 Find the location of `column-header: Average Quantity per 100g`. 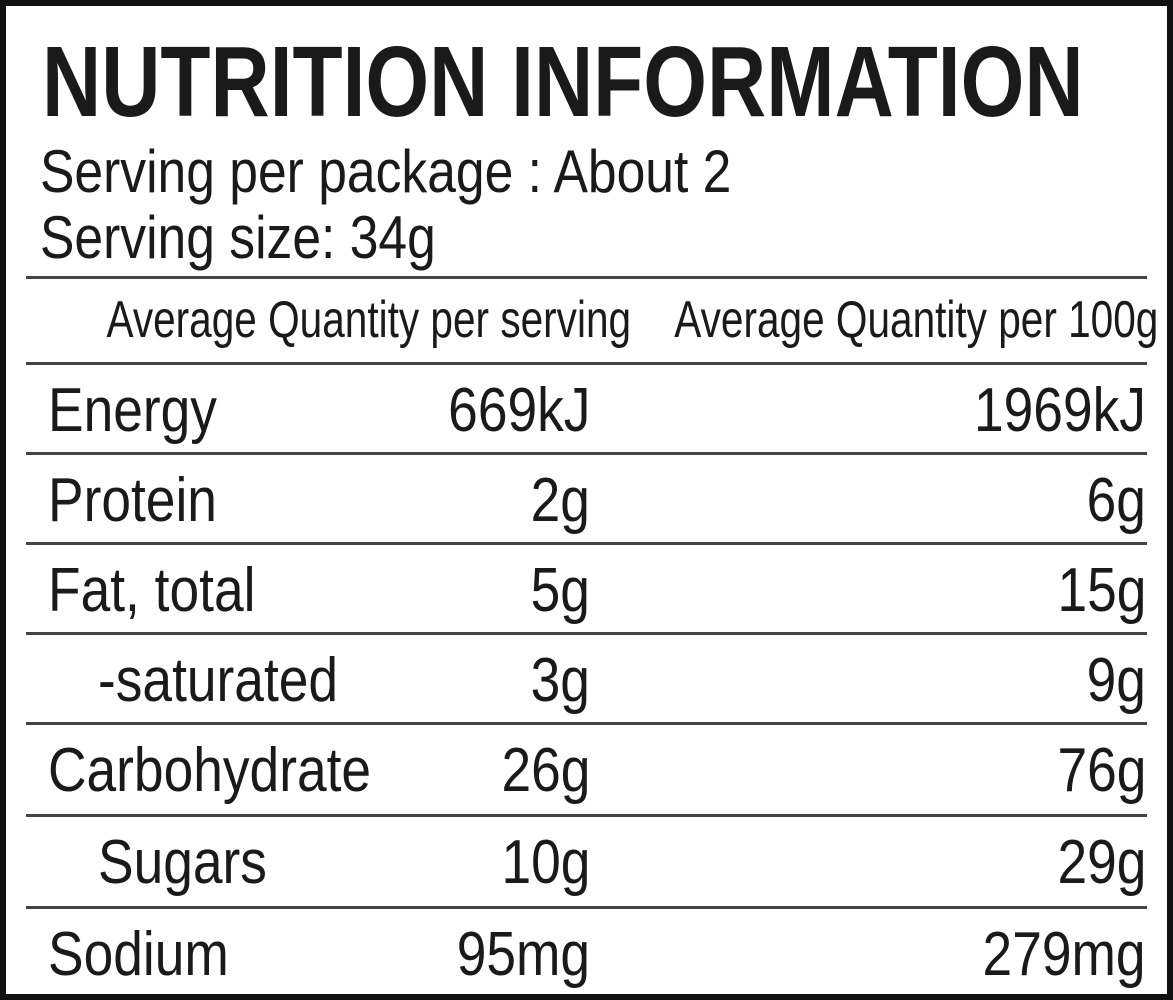

column-header: Average Quantity per 100g is located at coordinates (916, 320).